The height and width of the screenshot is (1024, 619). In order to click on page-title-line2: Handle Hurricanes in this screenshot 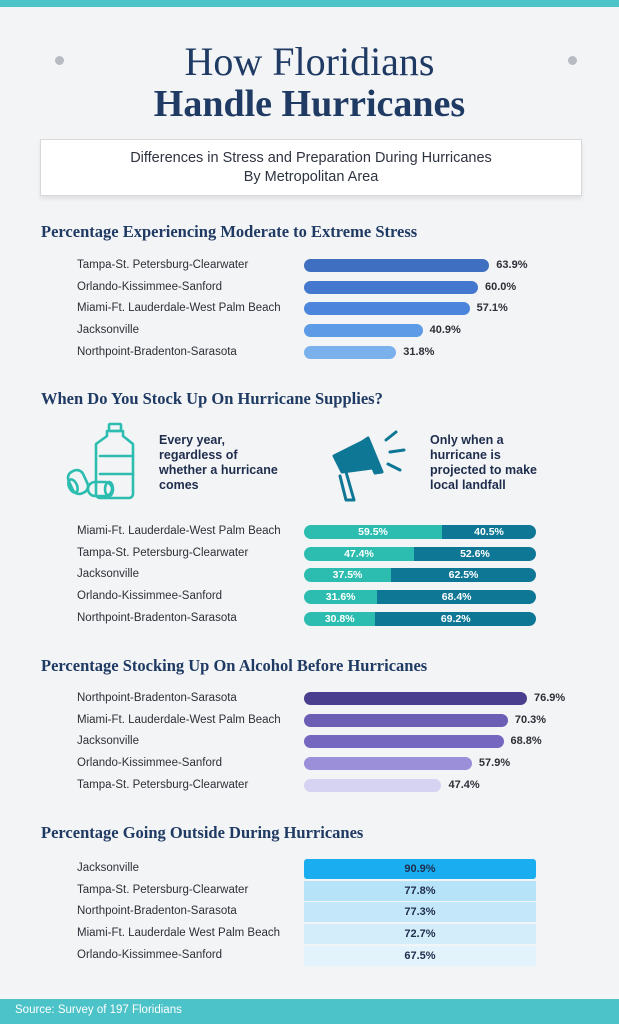, I will do `click(309, 104)`.